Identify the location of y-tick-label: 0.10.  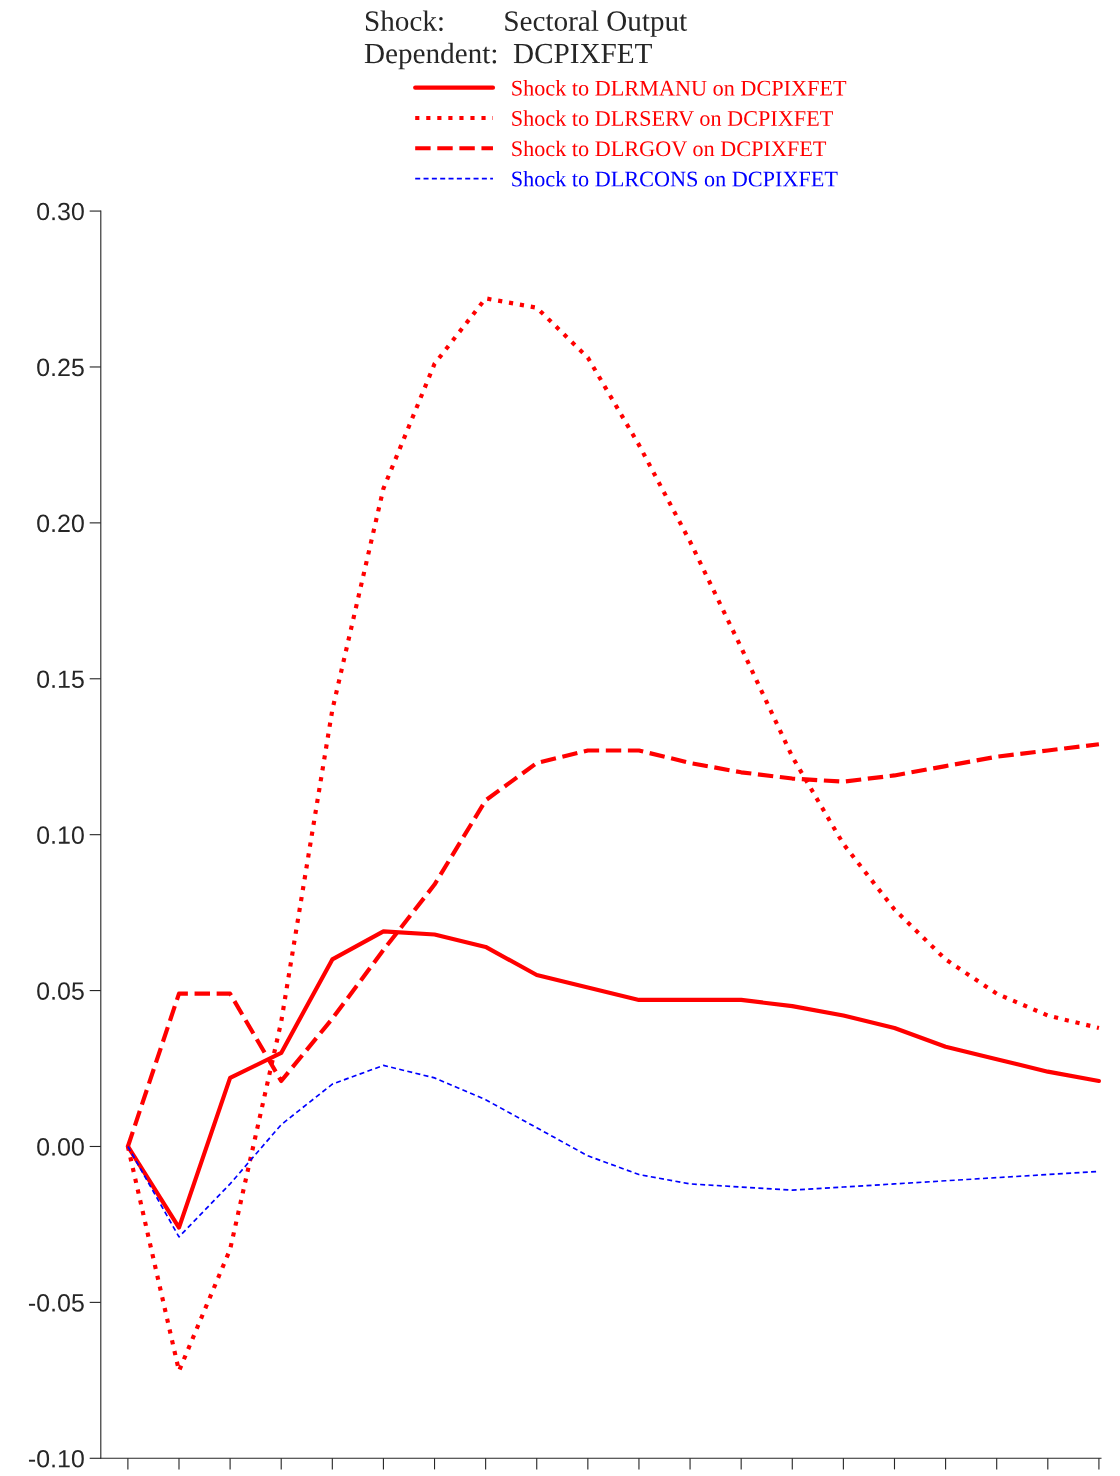
(60, 835).